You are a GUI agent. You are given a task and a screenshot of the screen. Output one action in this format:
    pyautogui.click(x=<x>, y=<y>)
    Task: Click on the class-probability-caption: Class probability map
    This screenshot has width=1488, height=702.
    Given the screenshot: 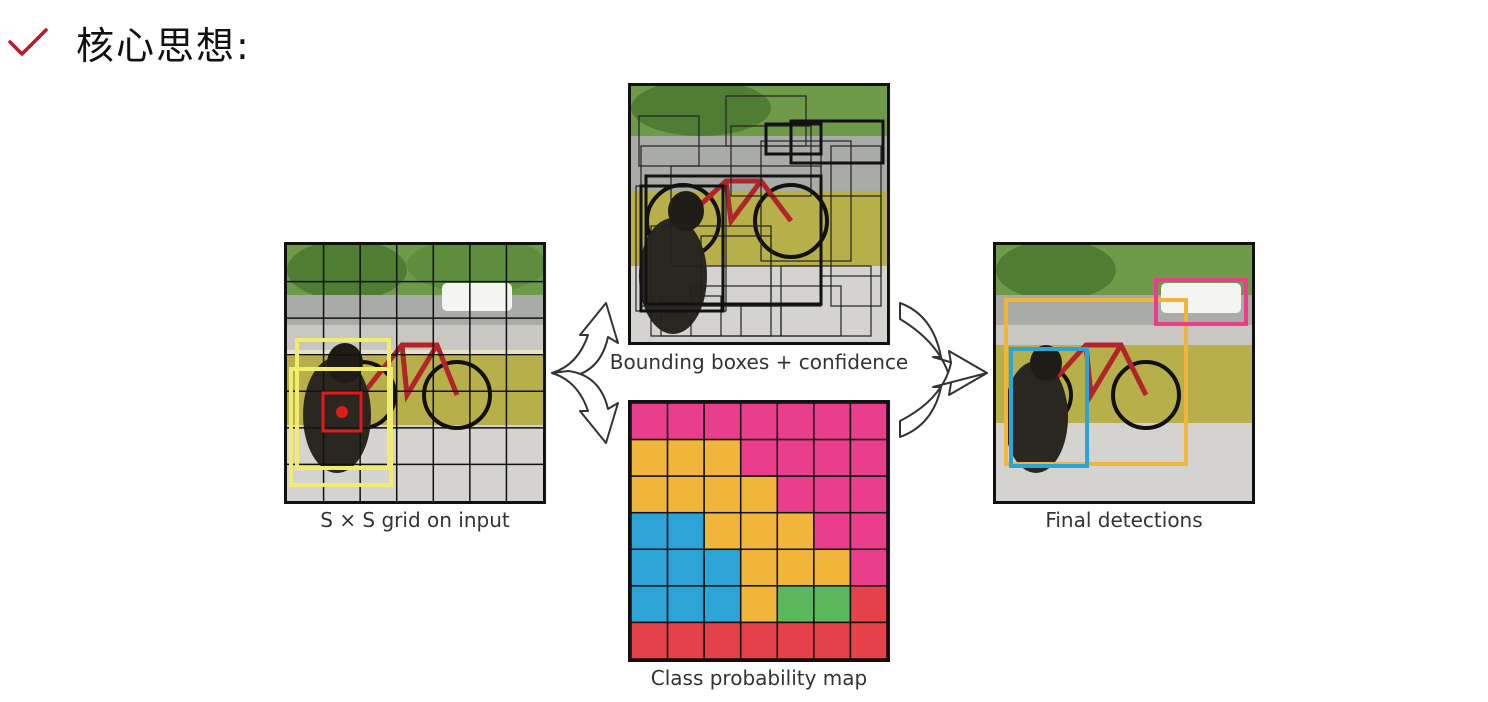 What is the action you would take?
    pyautogui.click(x=759, y=678)
    